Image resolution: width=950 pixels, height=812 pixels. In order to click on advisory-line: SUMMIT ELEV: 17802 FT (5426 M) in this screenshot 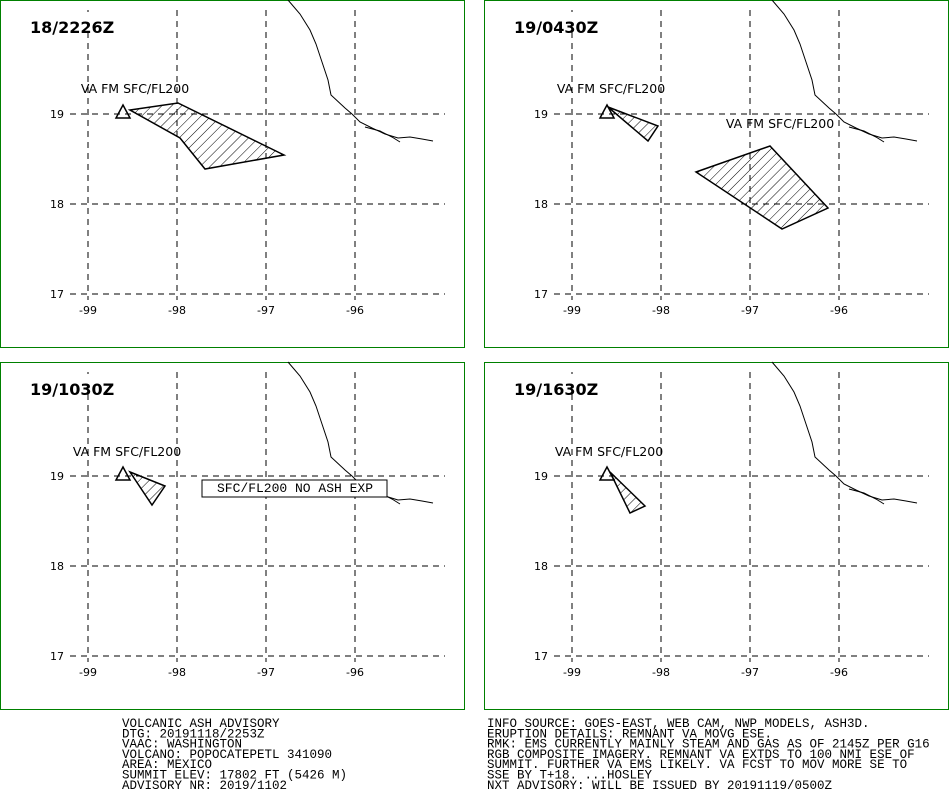, I will do `click(234, 776)`.